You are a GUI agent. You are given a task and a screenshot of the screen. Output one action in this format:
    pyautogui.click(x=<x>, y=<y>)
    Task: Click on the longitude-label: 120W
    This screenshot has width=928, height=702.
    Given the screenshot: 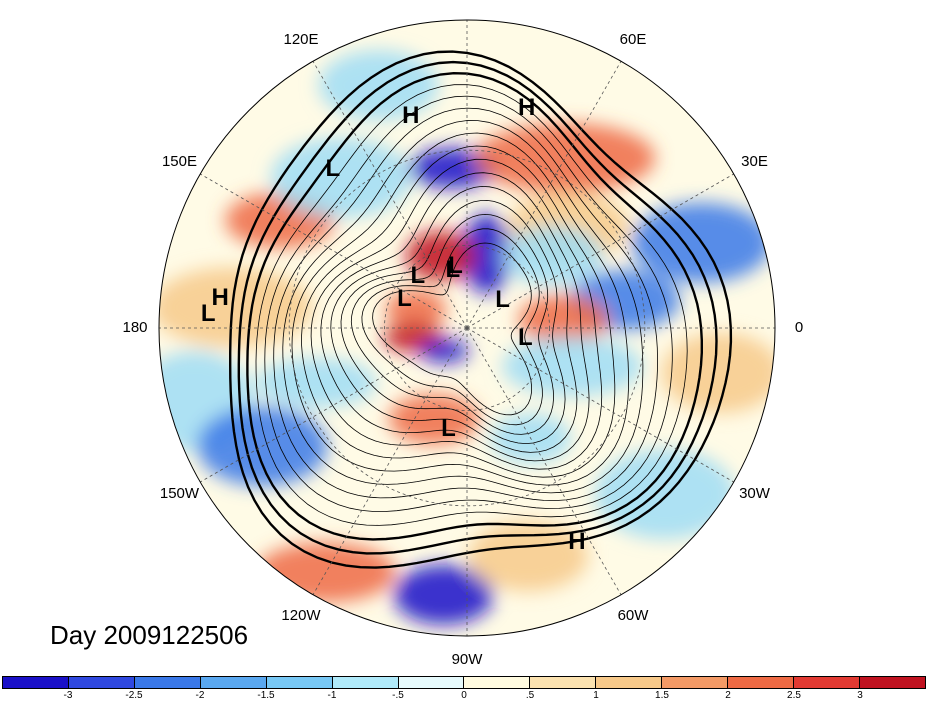 What is the action you would take?
    pyautogui.click(x=301, y=615)
    